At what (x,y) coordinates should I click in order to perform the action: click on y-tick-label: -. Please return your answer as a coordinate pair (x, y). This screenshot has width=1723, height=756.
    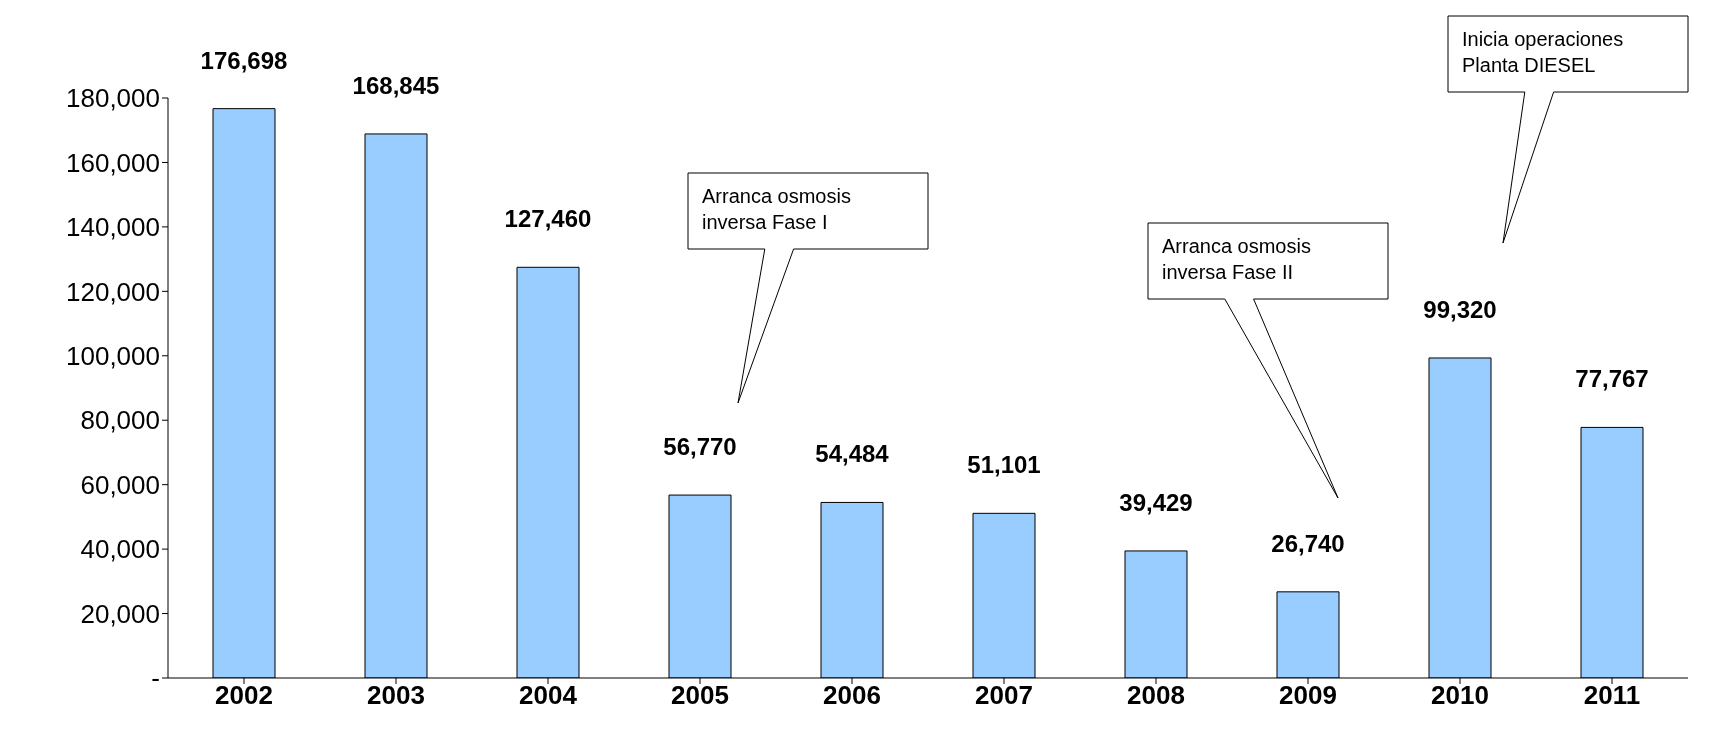
    Looking at the image, I should click on (155, 678).